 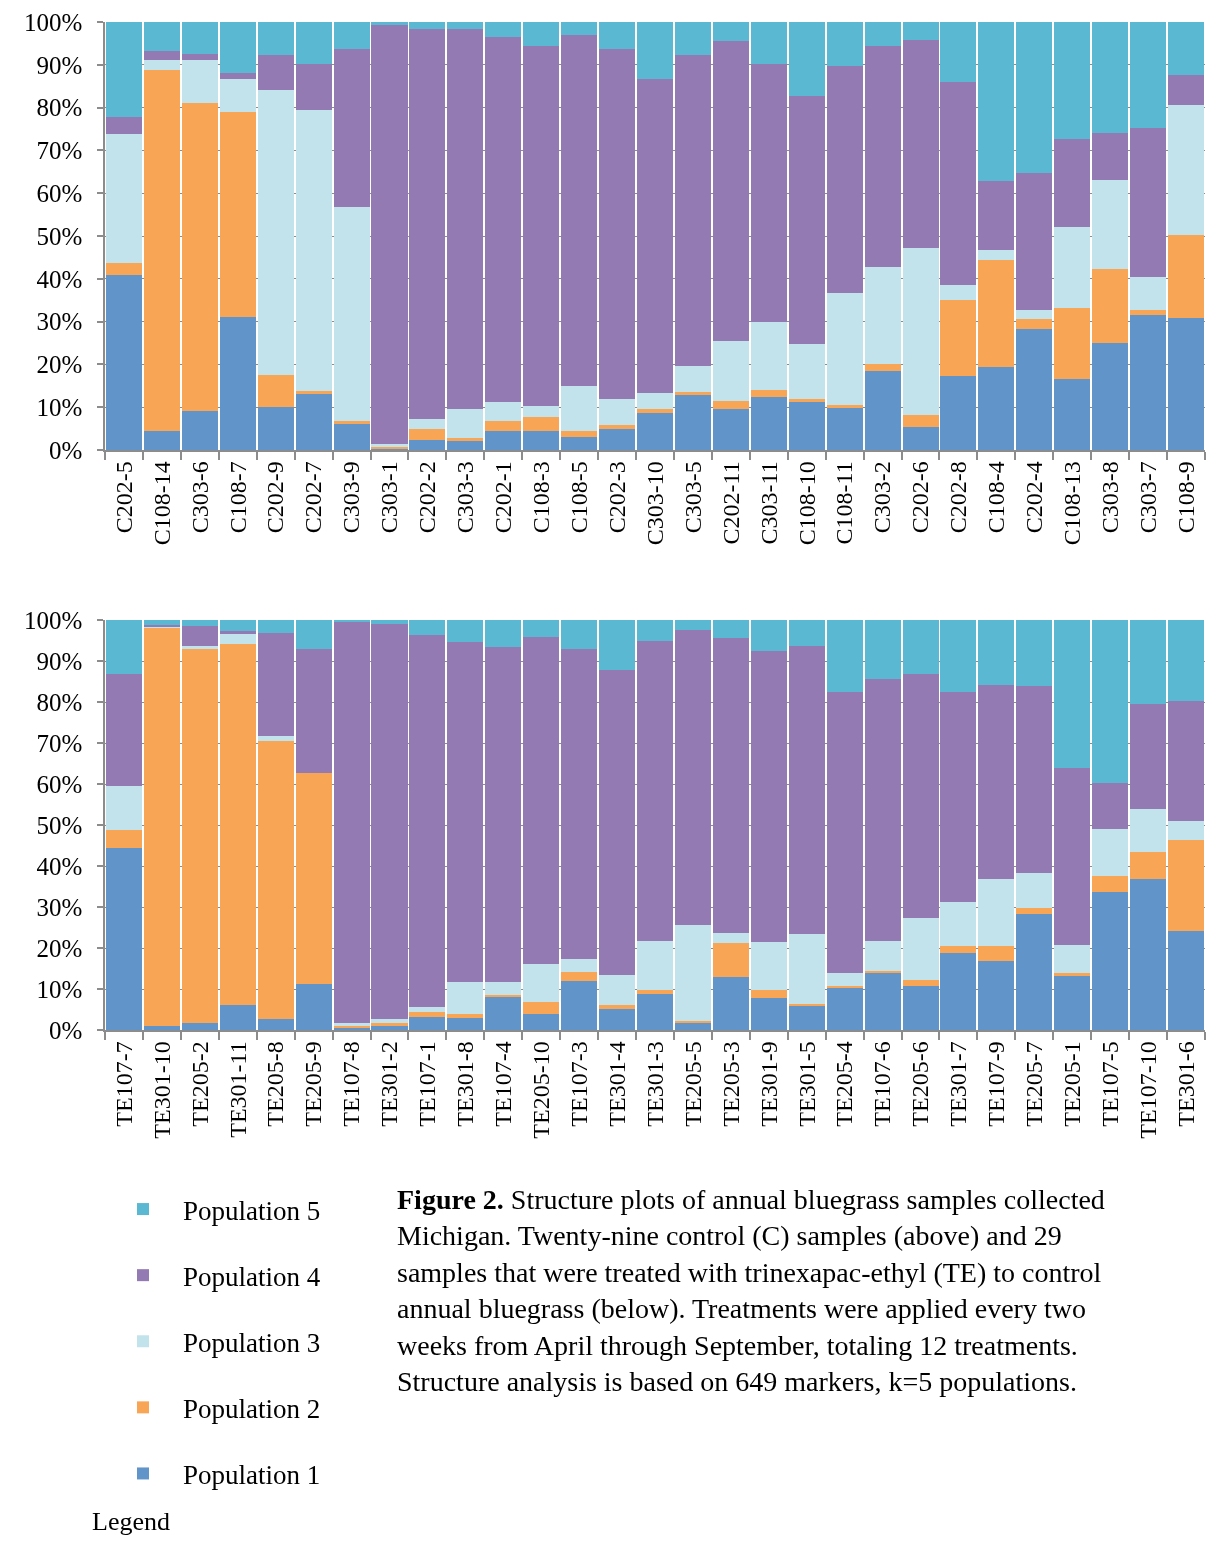 I want to click on x-tick-label: TE205-4, so click(x=844, y=1084).